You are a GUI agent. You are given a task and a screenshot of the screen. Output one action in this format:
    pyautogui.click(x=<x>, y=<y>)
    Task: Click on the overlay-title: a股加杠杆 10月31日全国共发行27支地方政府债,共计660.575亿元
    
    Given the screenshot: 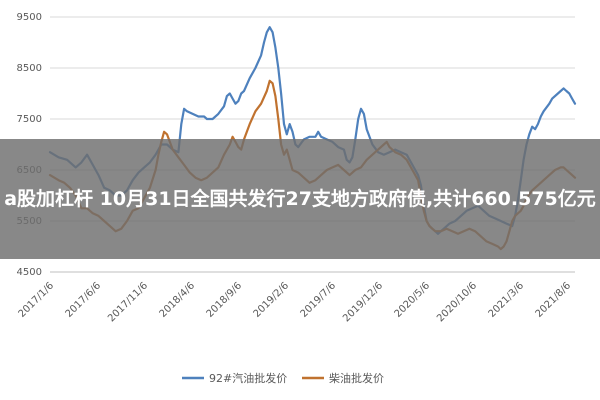 What is the action you would take?
    pyautogui.click(x=300, y=199)
    